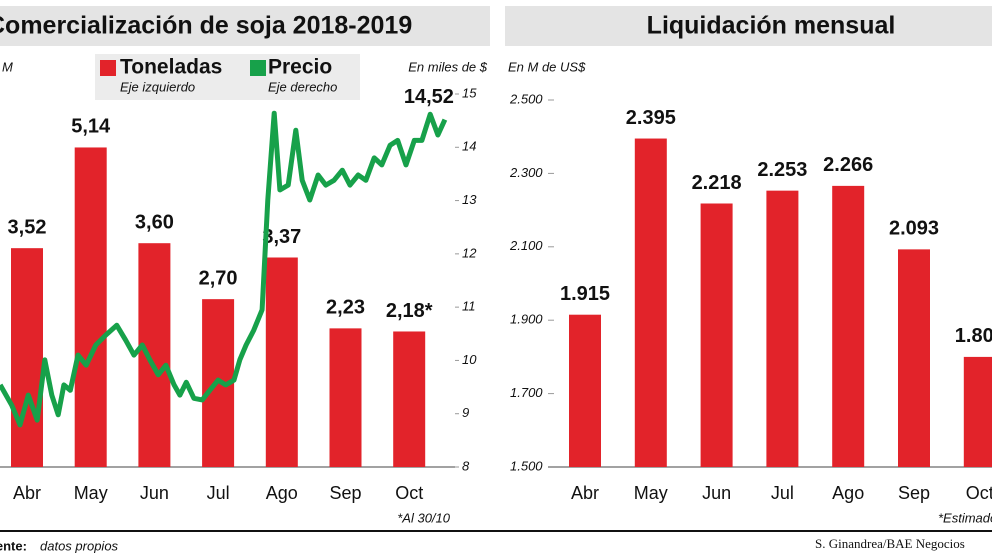 The width and height of the screenshot is (992, 558). Describe the element at coordinates (890, 543) in the screenshot. I see `credit: S. Ginandrea/BAE Negocios` at that location.